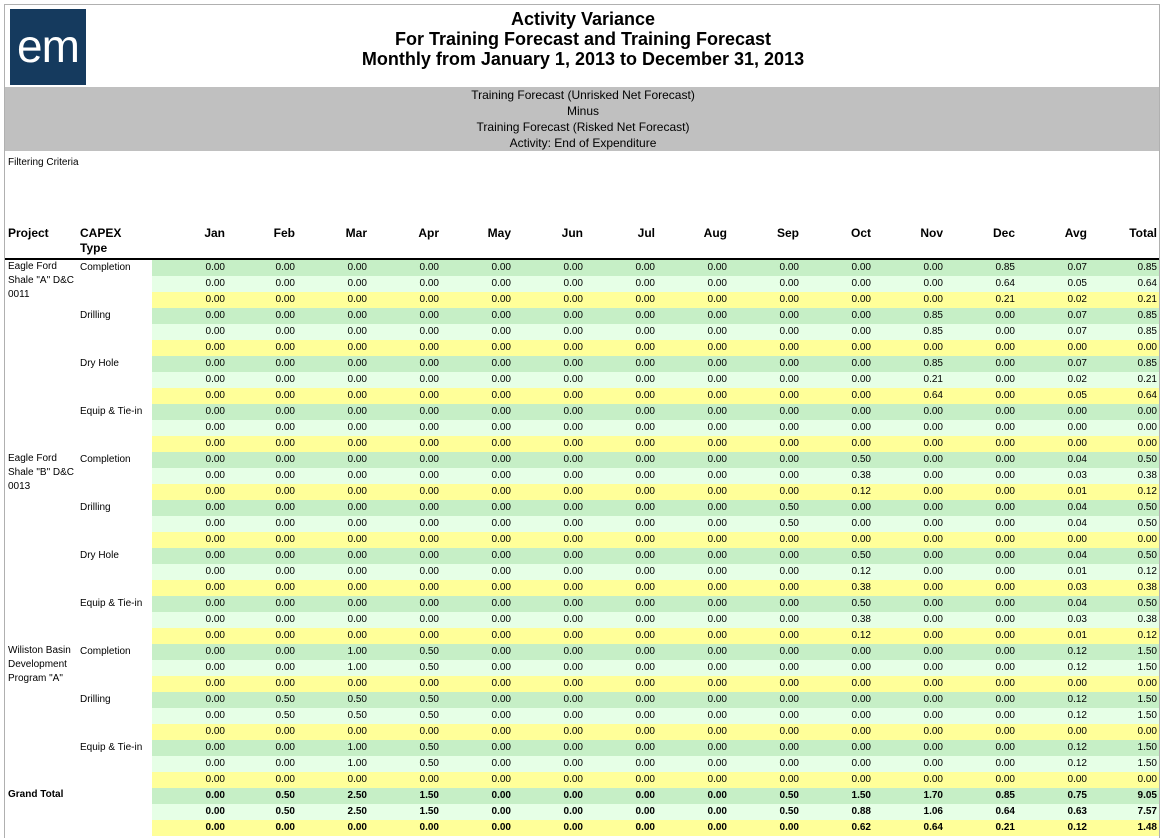 Image resolution: width=1166 pixels, height=839 pixels. What do you see at coordinates (933, 811) in the screenshot?
I see `value-cell: 1.06` at bounding box center [933, 811].